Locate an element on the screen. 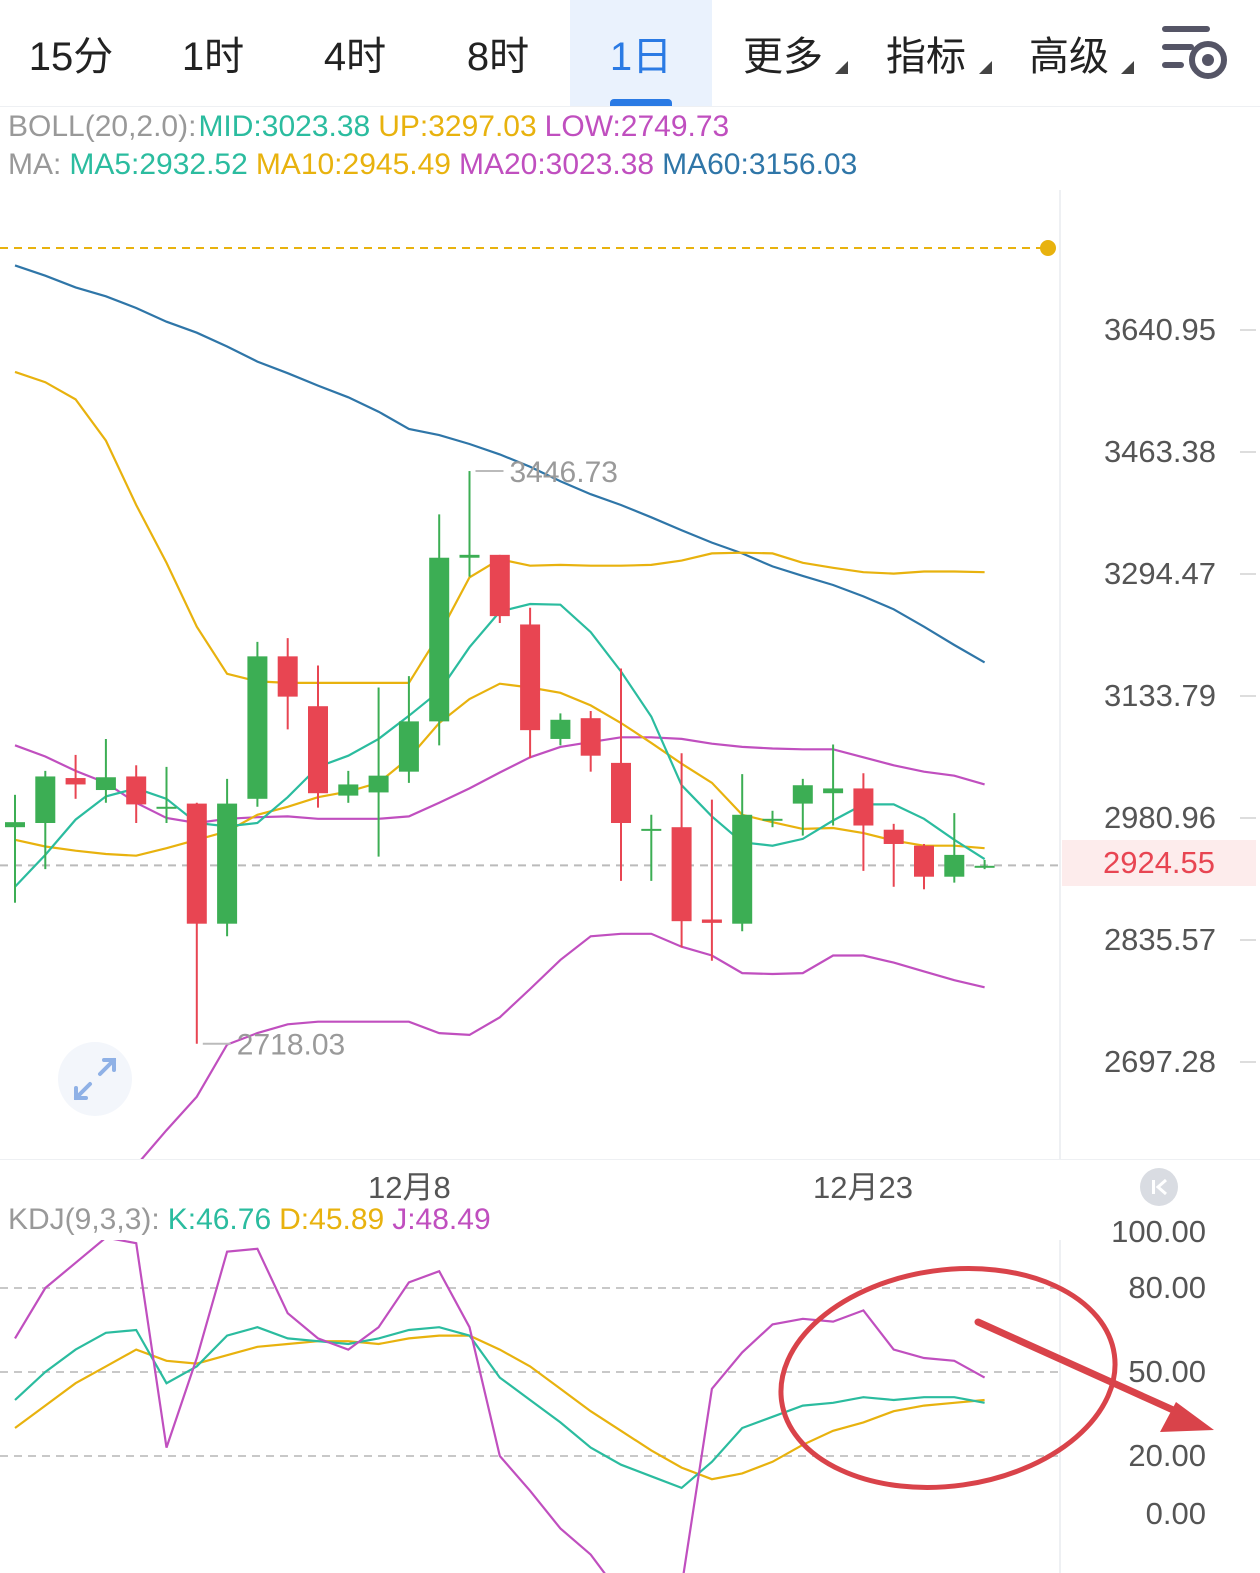 This screenshot has width=1260, height=1573. chart-settings-icon is located at coordinates (1195, 53).